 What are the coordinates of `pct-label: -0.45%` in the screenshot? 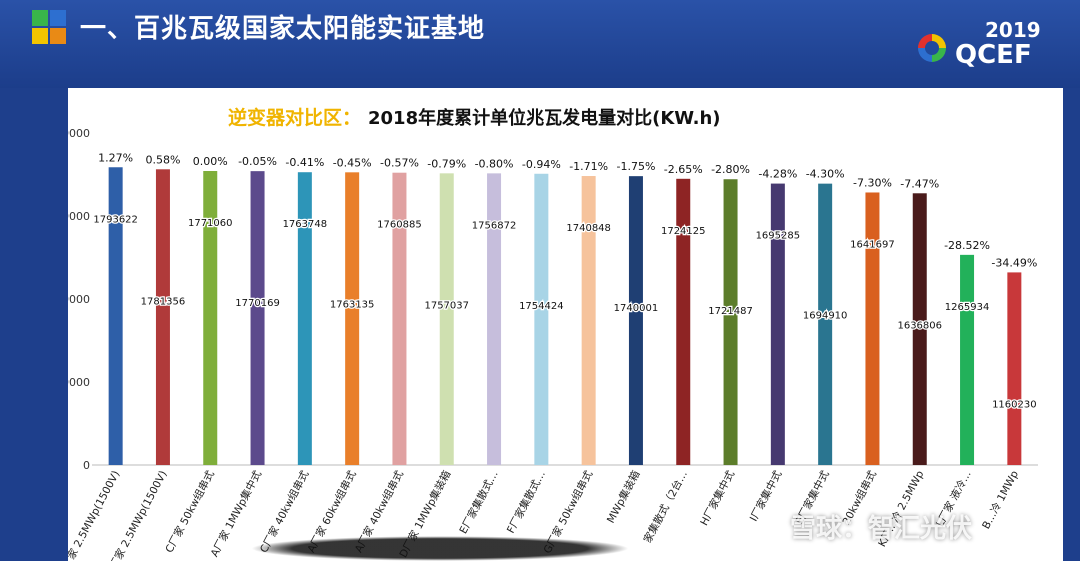 It's located at (352, 162).